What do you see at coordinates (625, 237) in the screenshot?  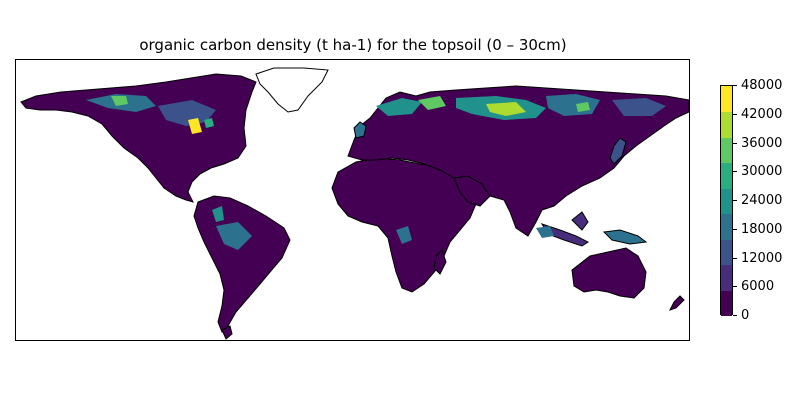 I see `landmass-new-guinea` at bounding box center [625, 237].